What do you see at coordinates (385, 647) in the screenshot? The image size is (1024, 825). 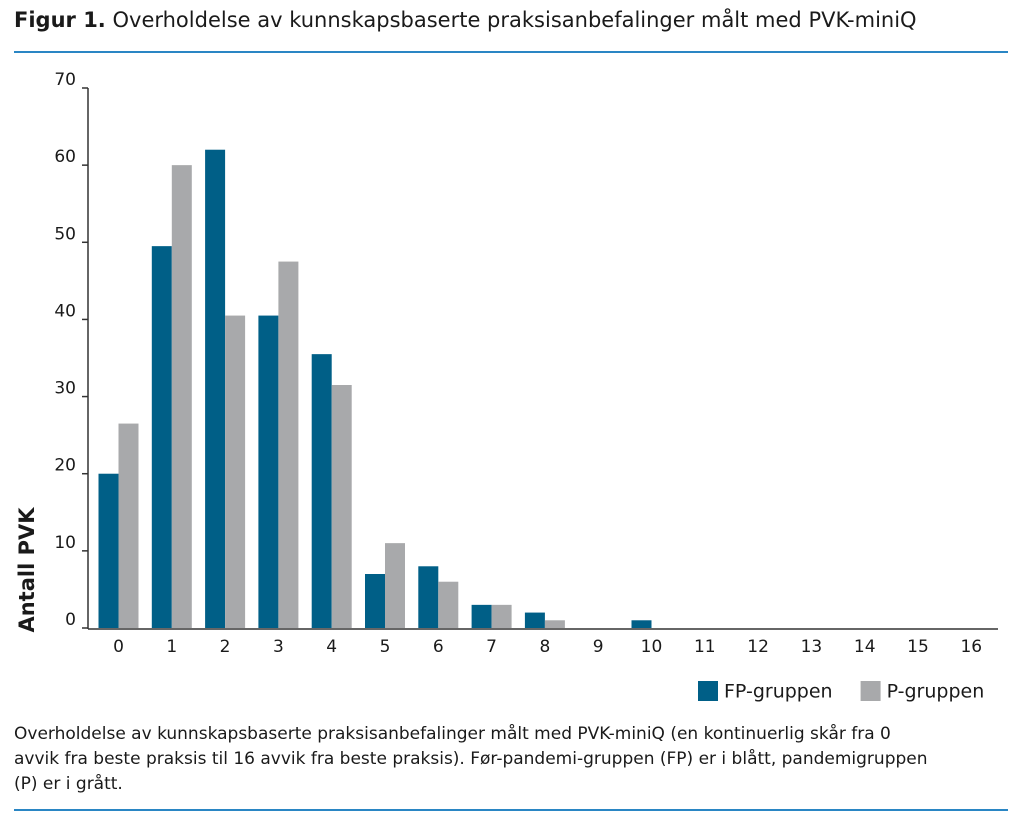 I see `x-tick-label: 5` at bounding box center [385, 647].